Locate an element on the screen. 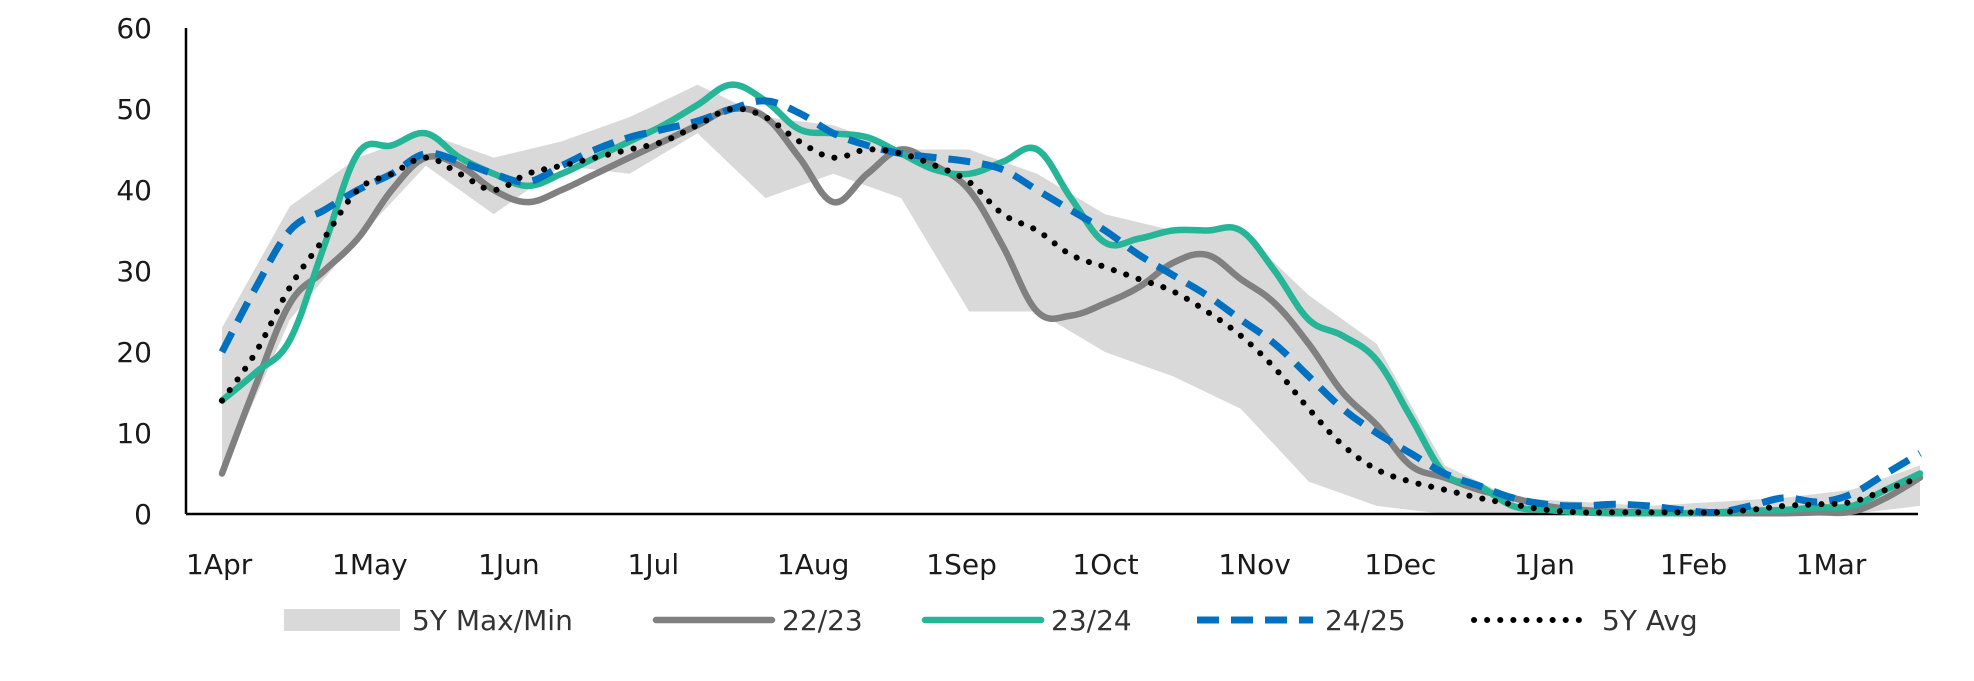 This screenshot has height=681, width=1974. x-tick-label: 1Mar is located at coordinates (1831, 564).